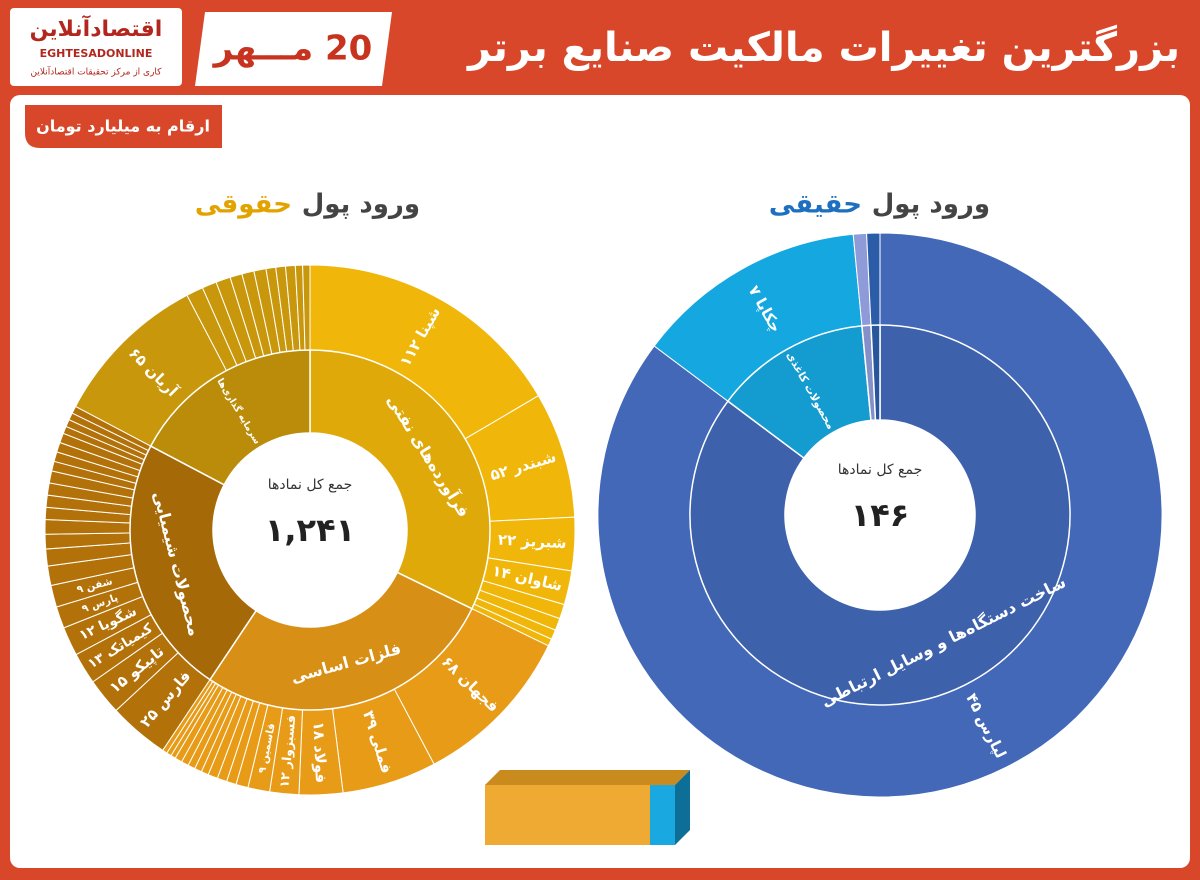 The height and width of the screenshot is (880, 1200). Describe the element at coordinates (823, 47) in the screenshot. I see `title: بزرگترین تغییرات مالکیت صنایع برتر` at that location.